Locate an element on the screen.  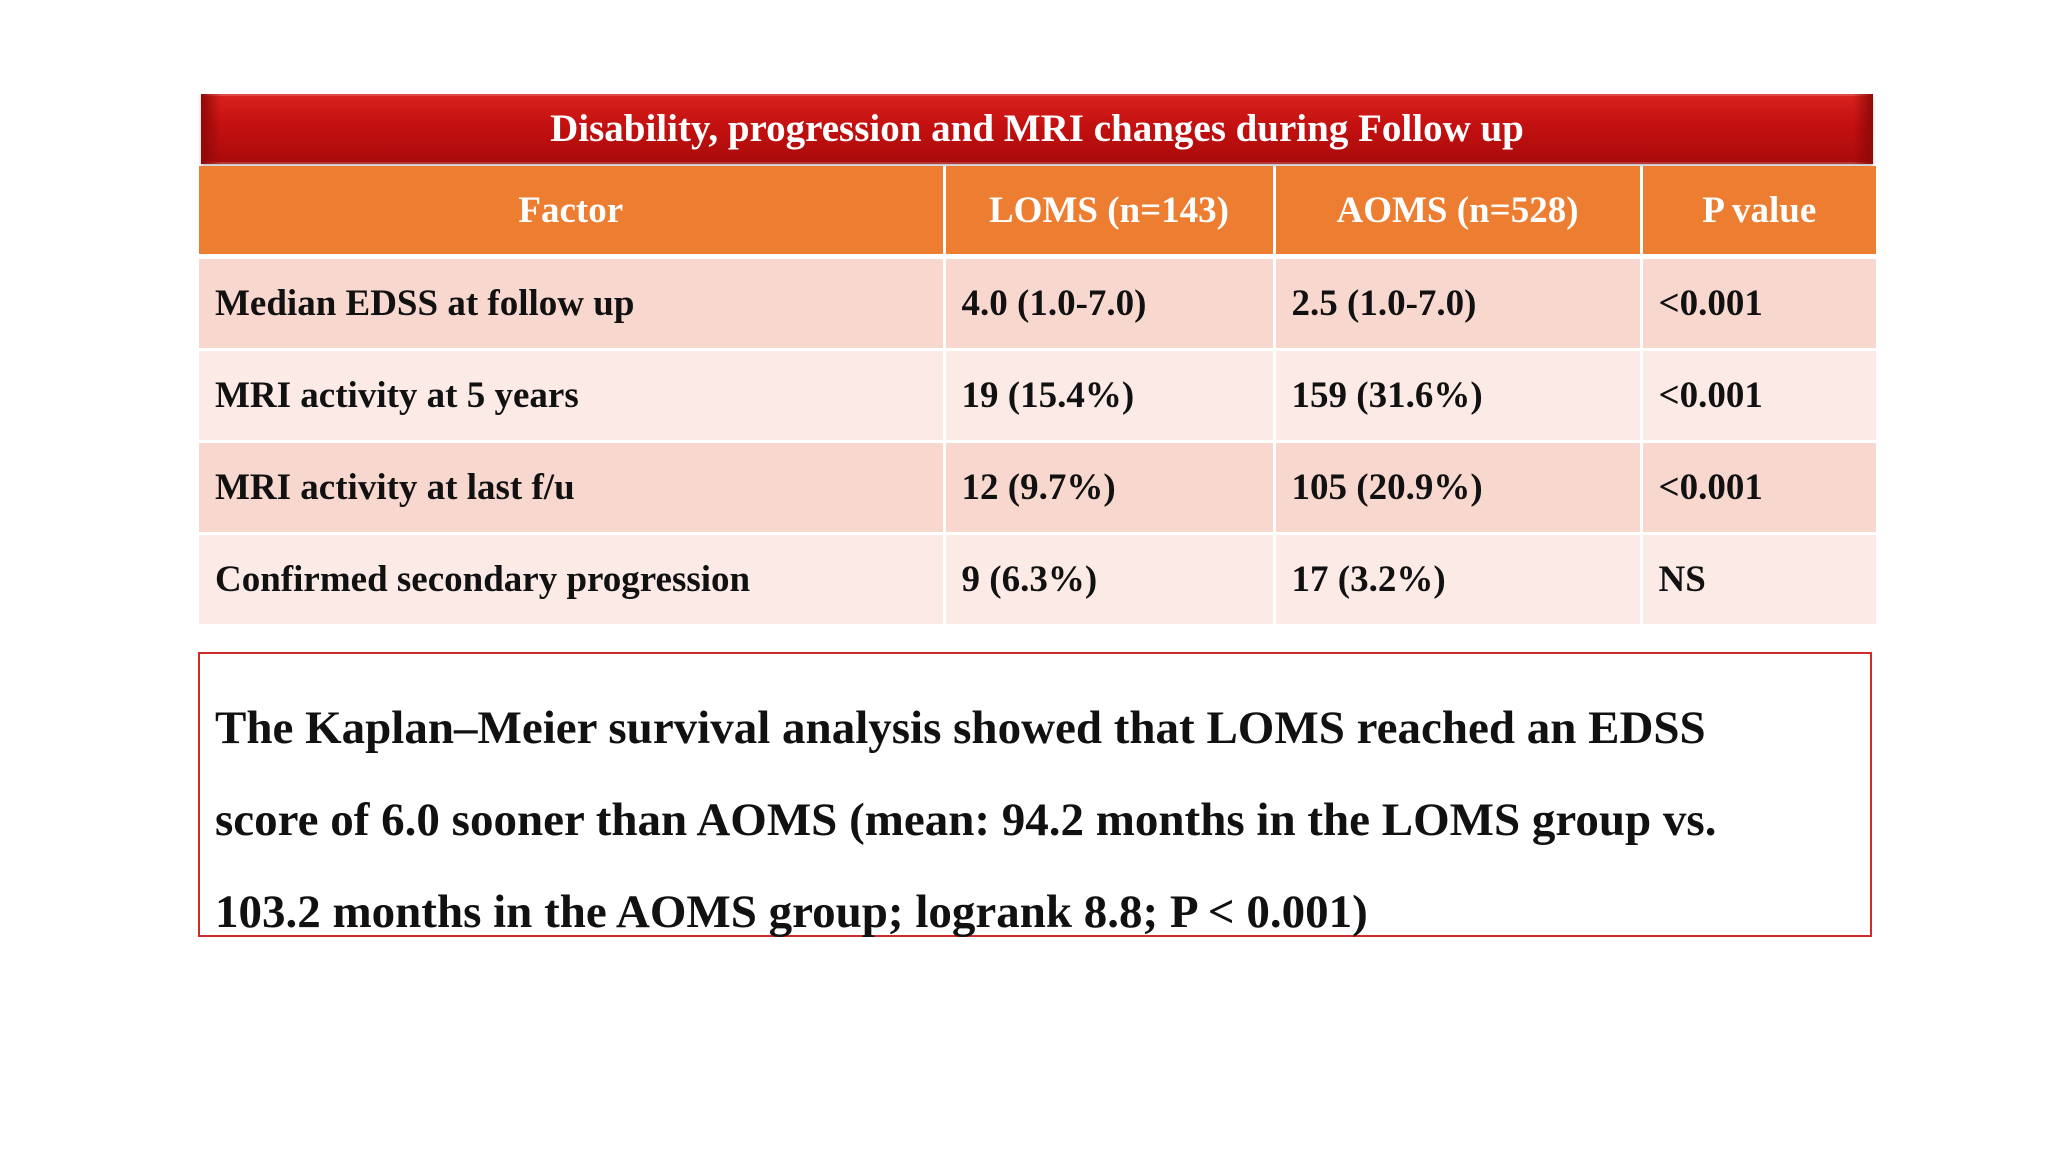
cell-loms: 12 (9.7%) is located at coordinates (1108, 487).